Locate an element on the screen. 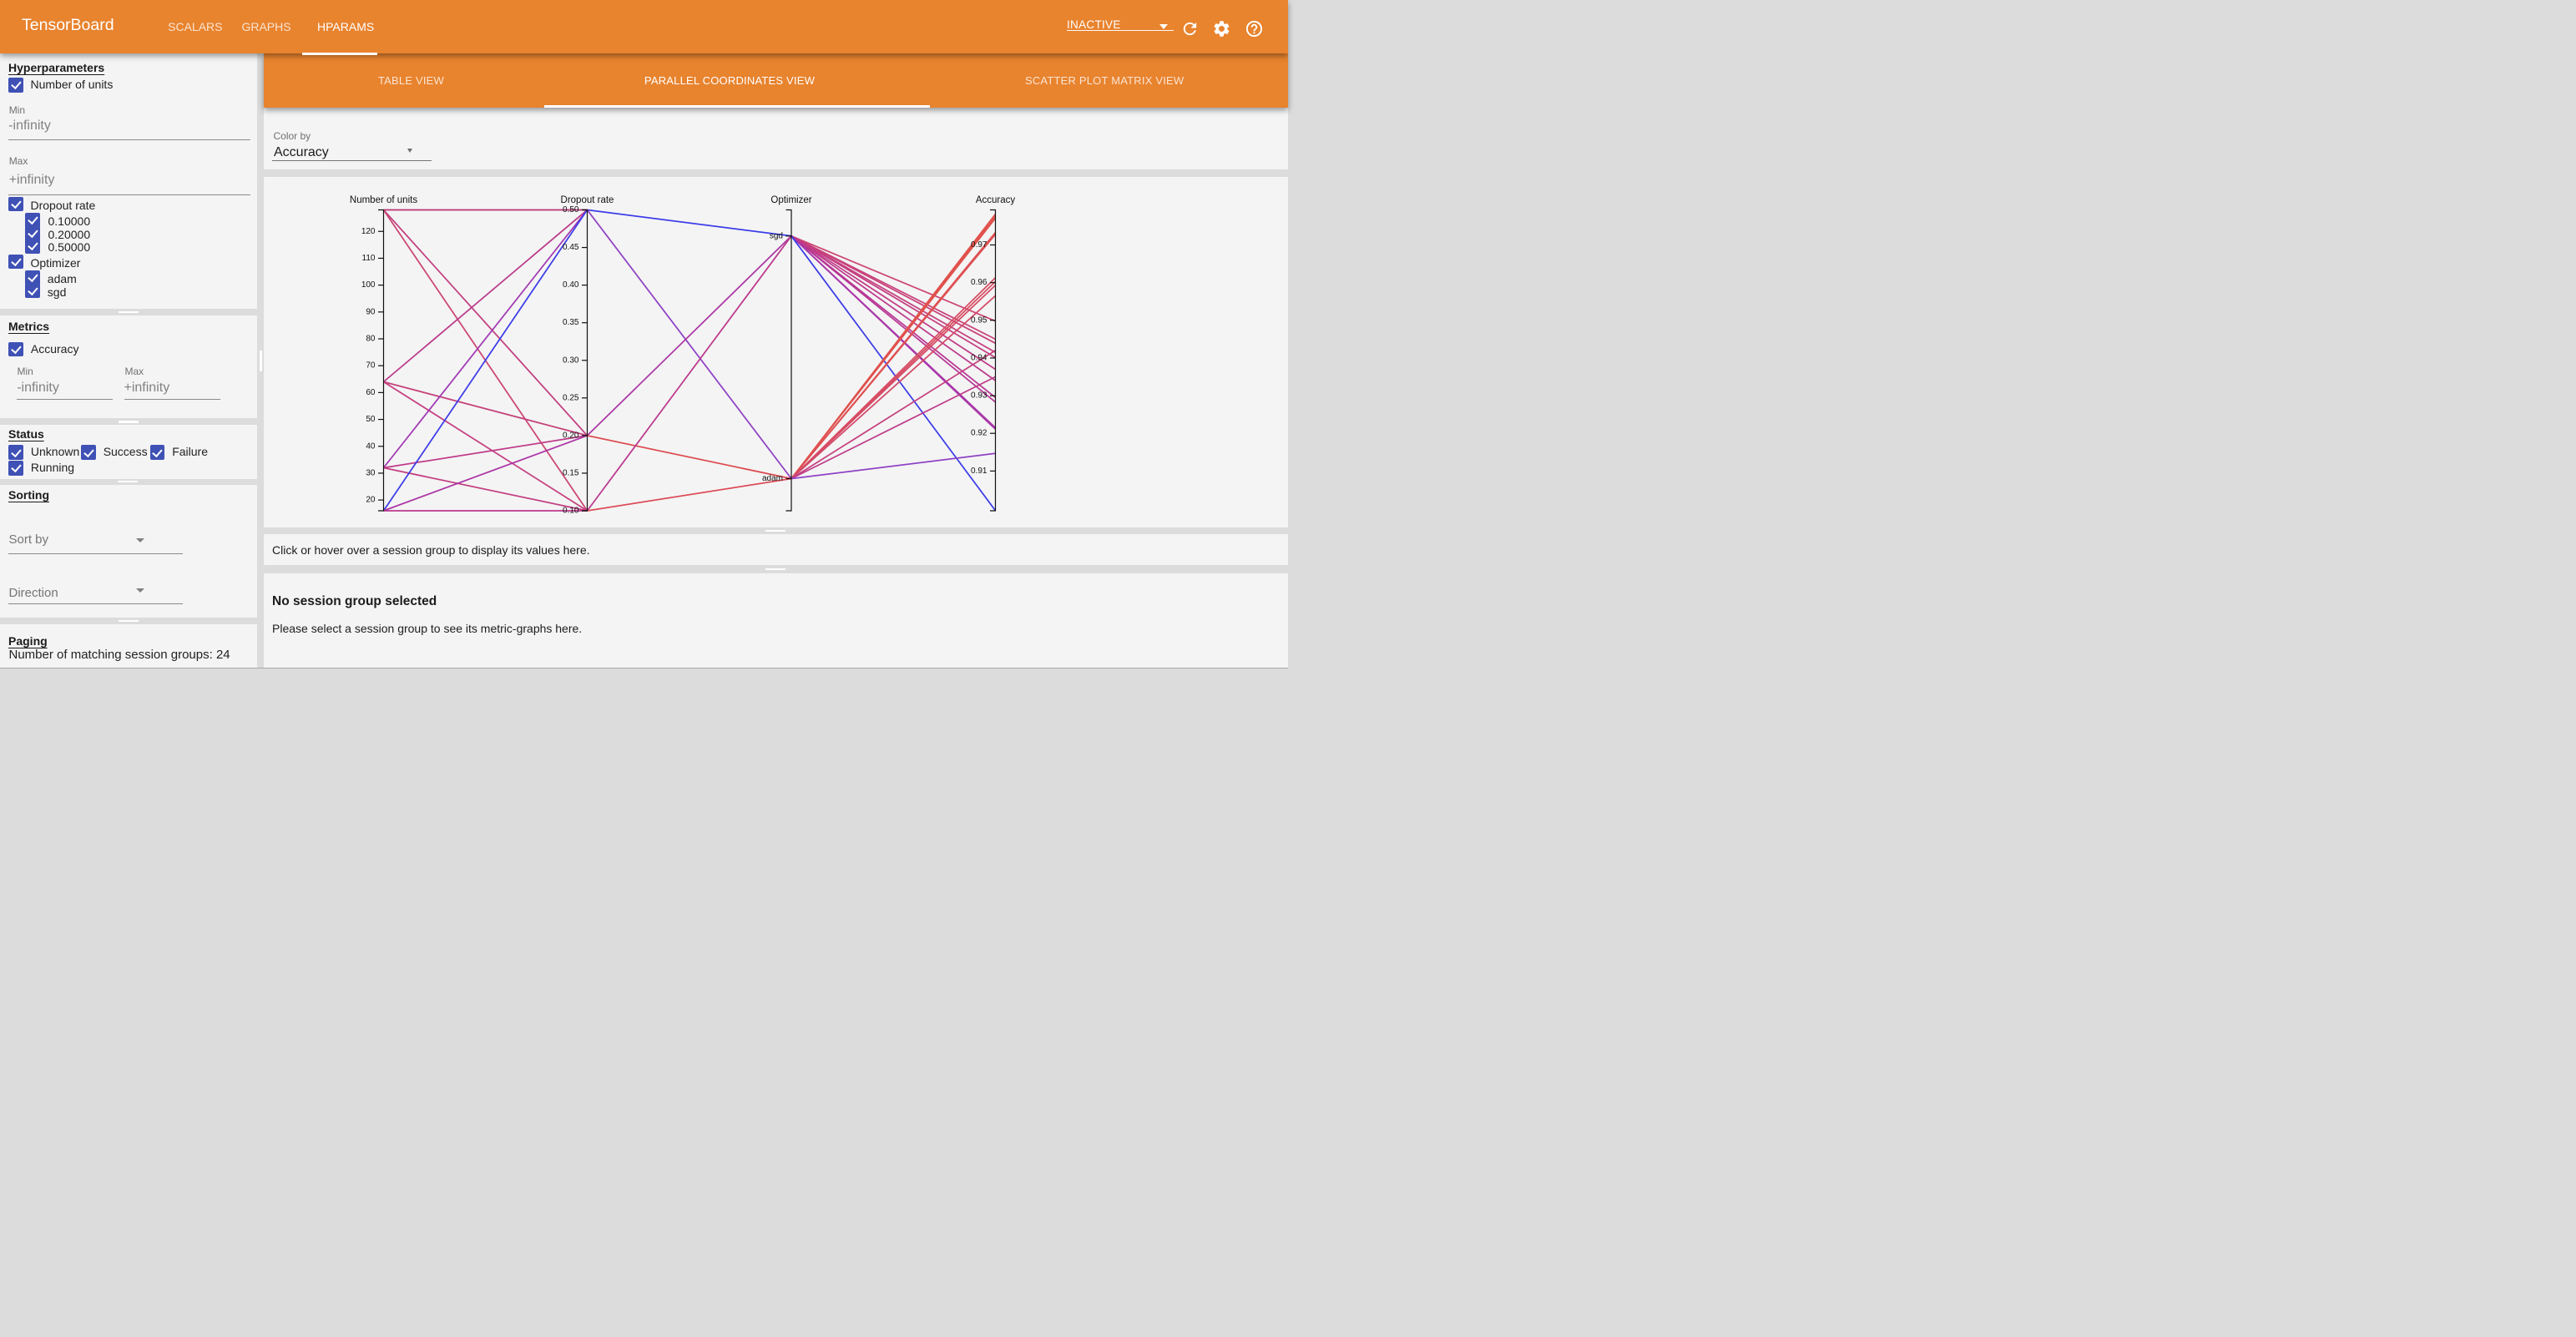 The height and width of the screenshot is (1337, 2576). svg-text: 0.20 is located at coordinates (571, 435).